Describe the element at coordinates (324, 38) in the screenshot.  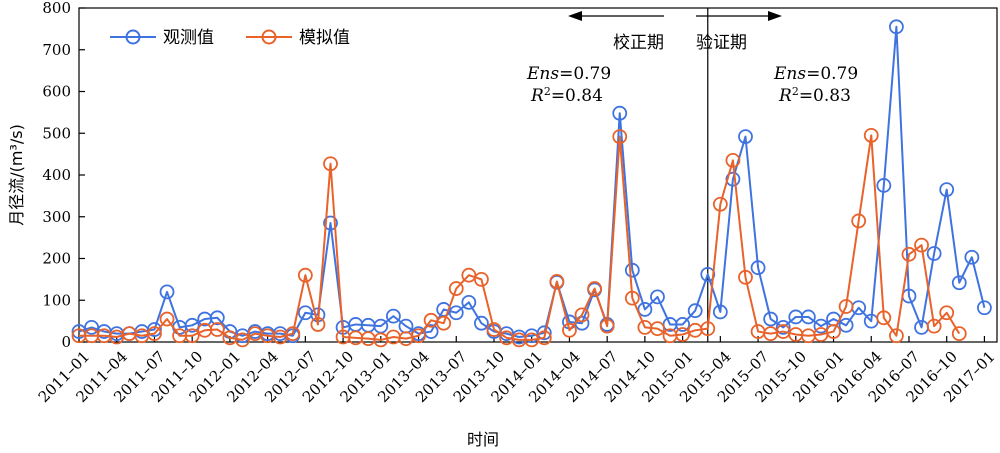
I see `legend-simulated-label: 模拟值` at that location.